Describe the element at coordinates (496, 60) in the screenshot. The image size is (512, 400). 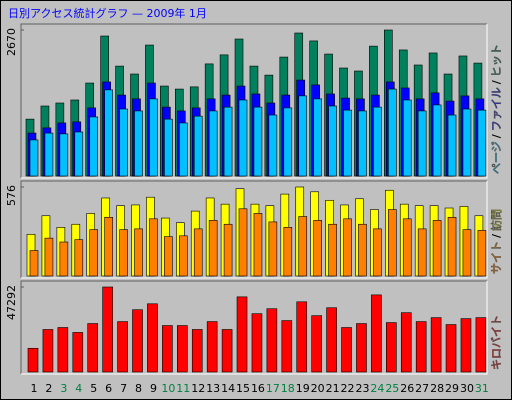
I see `legend-entry: ヒット` at that location.